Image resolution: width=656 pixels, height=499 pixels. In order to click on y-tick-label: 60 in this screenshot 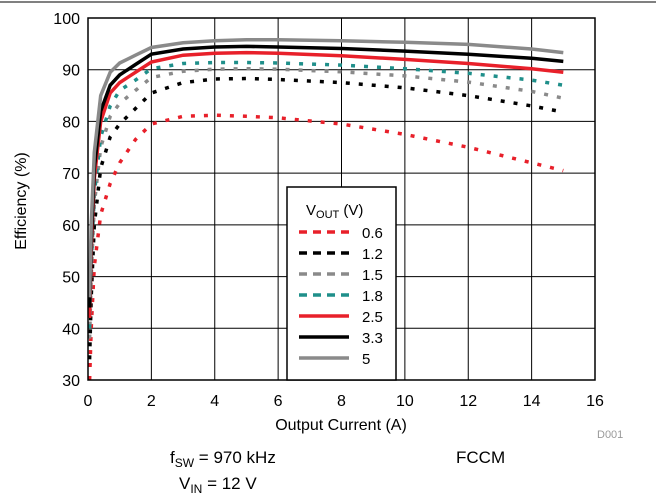, I will do `click(71, 226)`.